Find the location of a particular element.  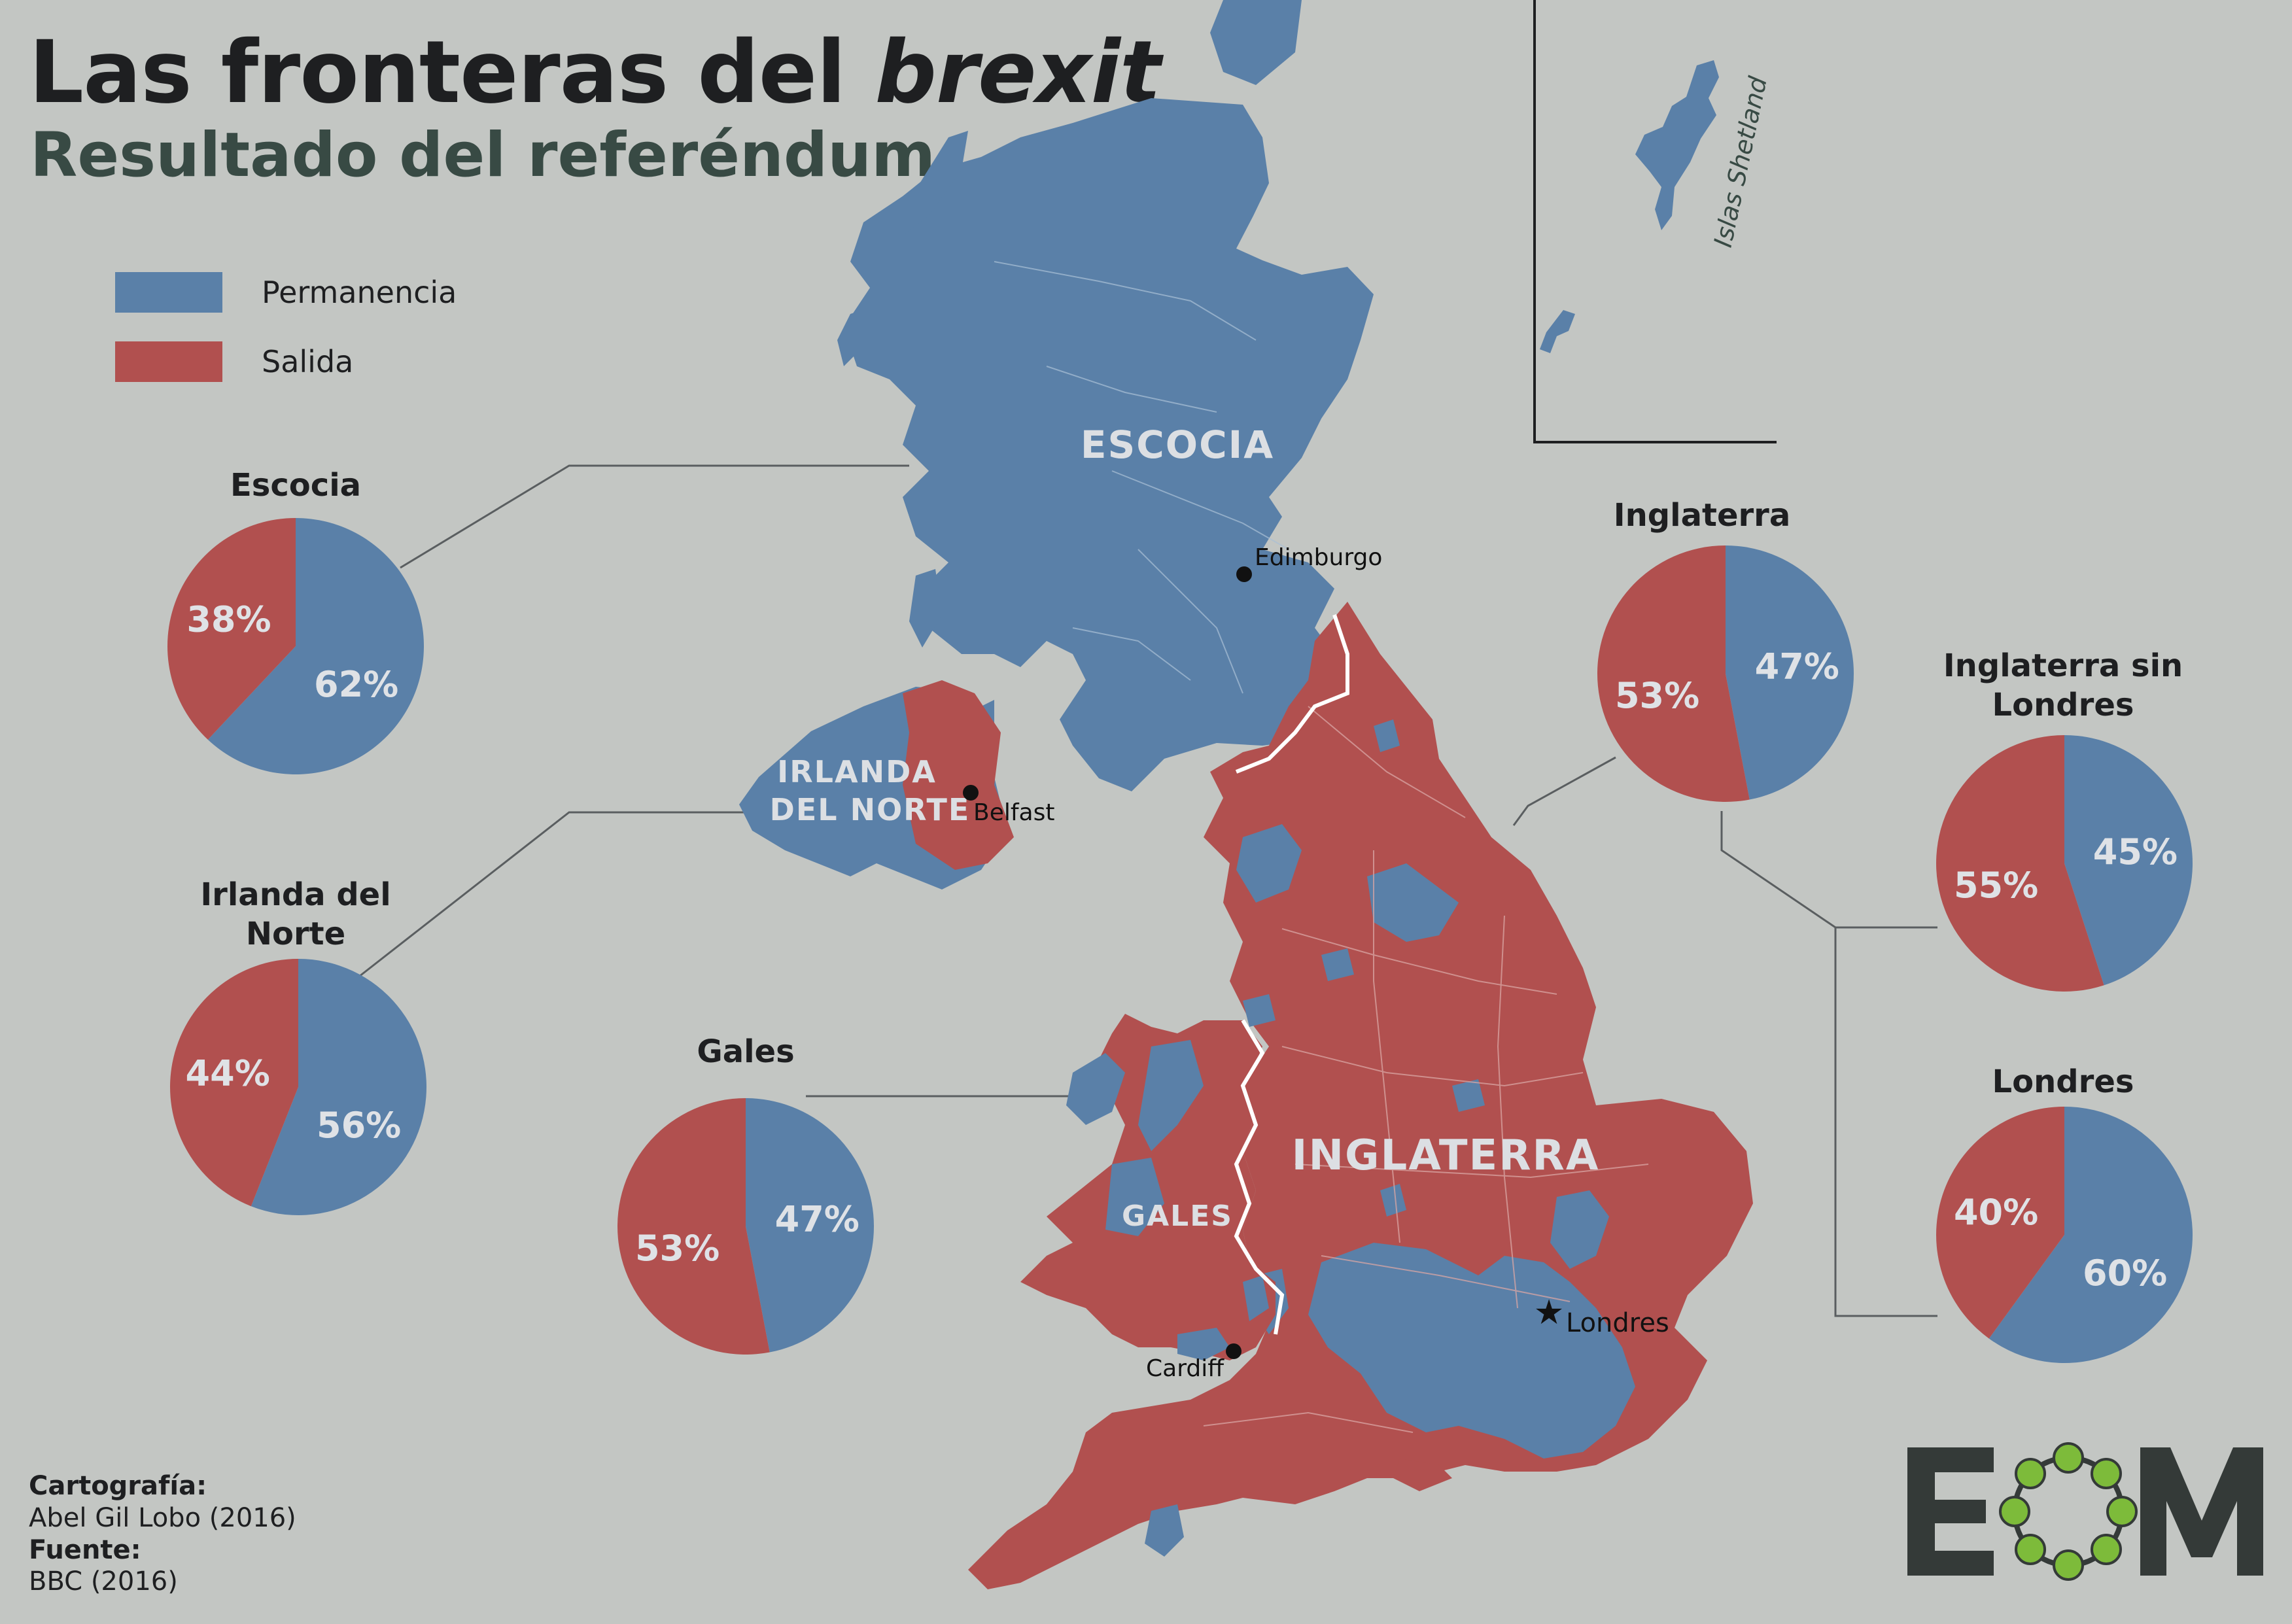

pie-title-inglaterra: Inglaterra is located at coordinates (1702, 515).